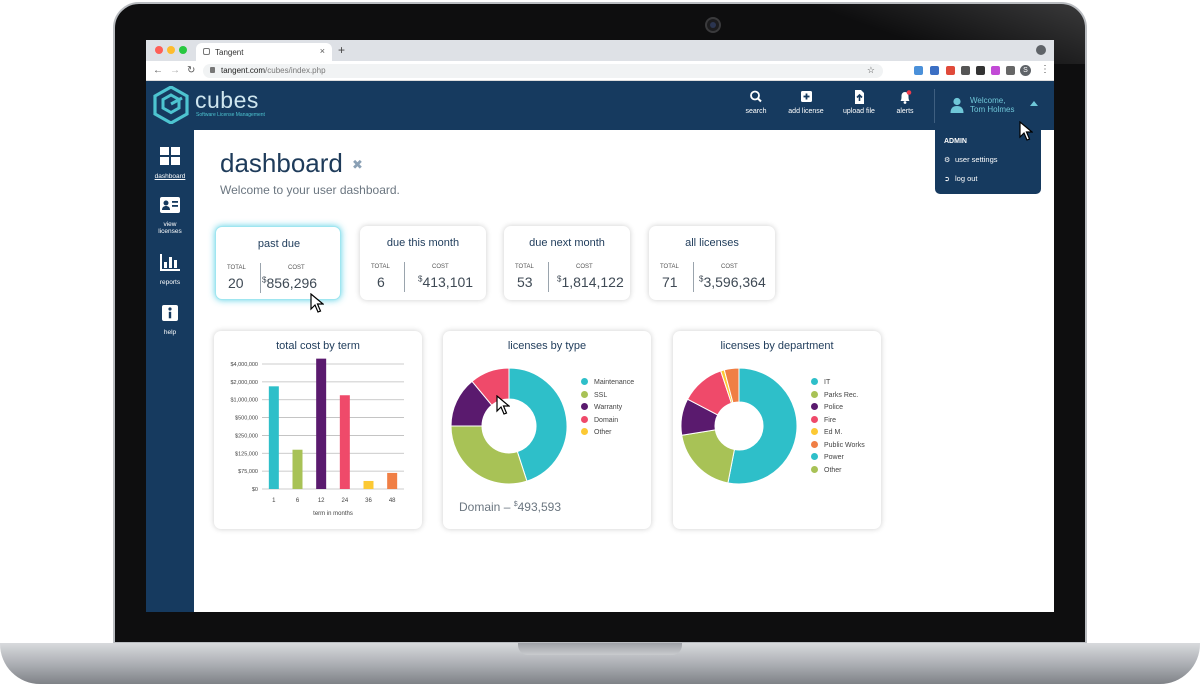 This screenshot has width=1200, height=684. I want to click on alerts-button: alerts, so click(905, 102).